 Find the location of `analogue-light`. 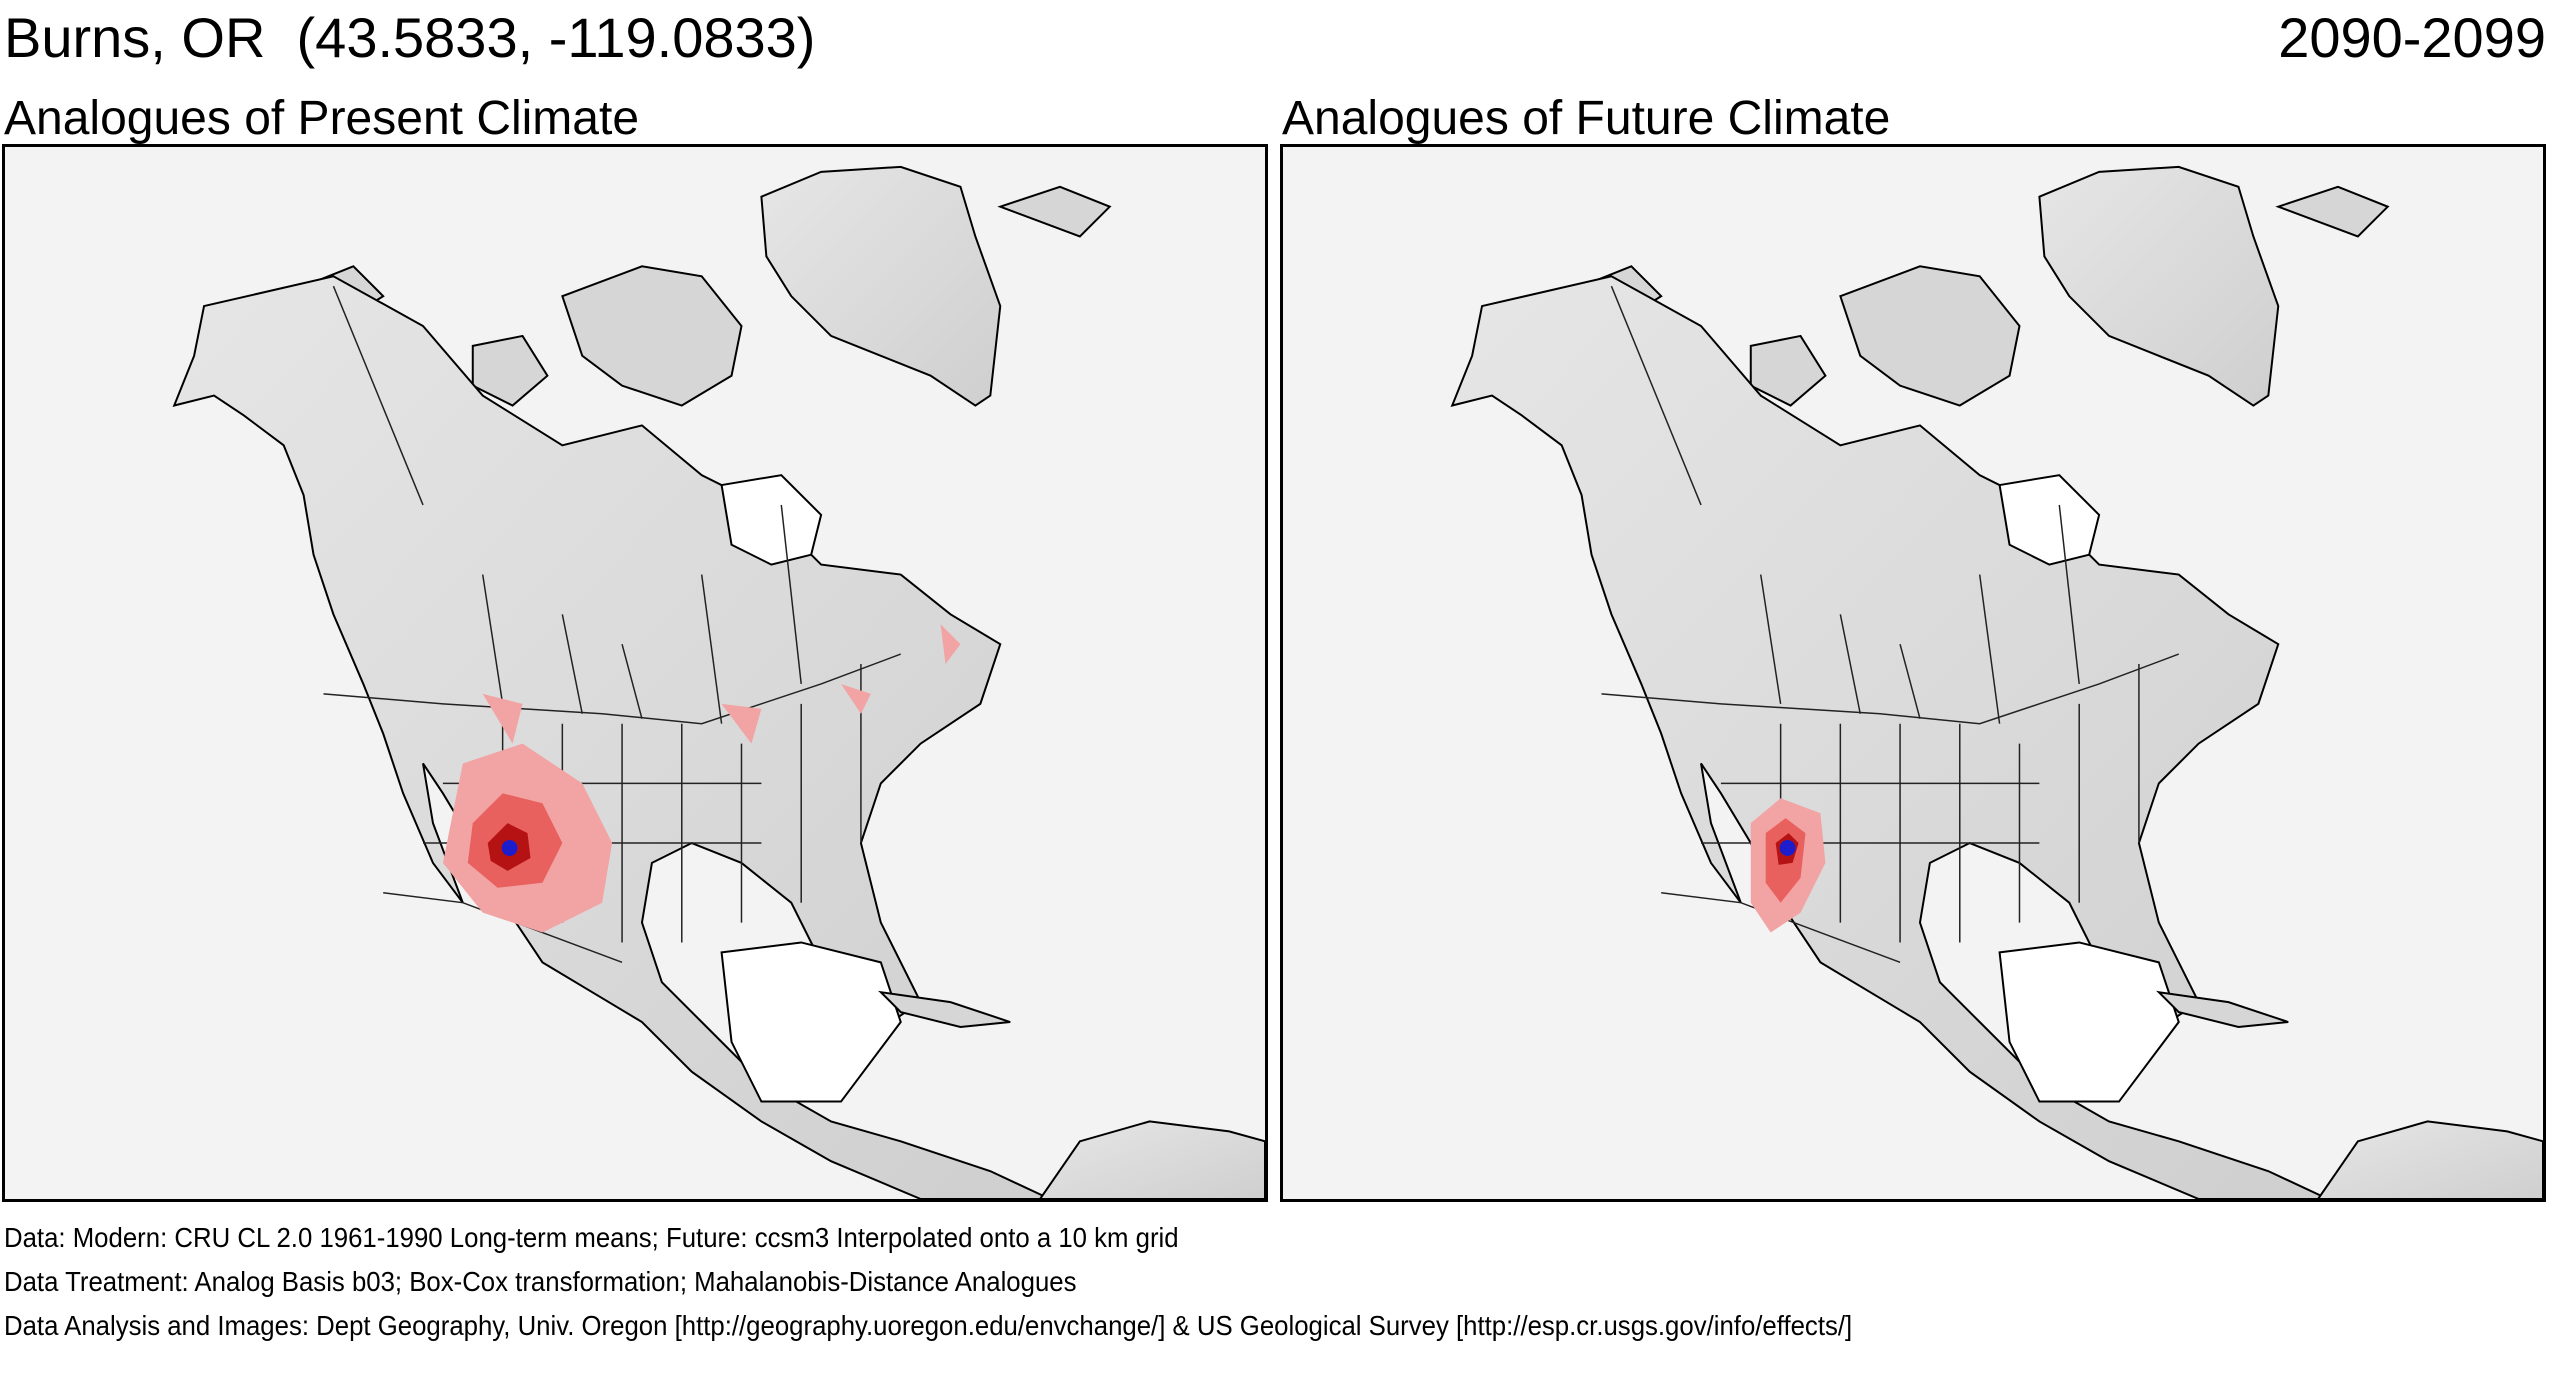

analogue-light is located at coordinates (701, 778).